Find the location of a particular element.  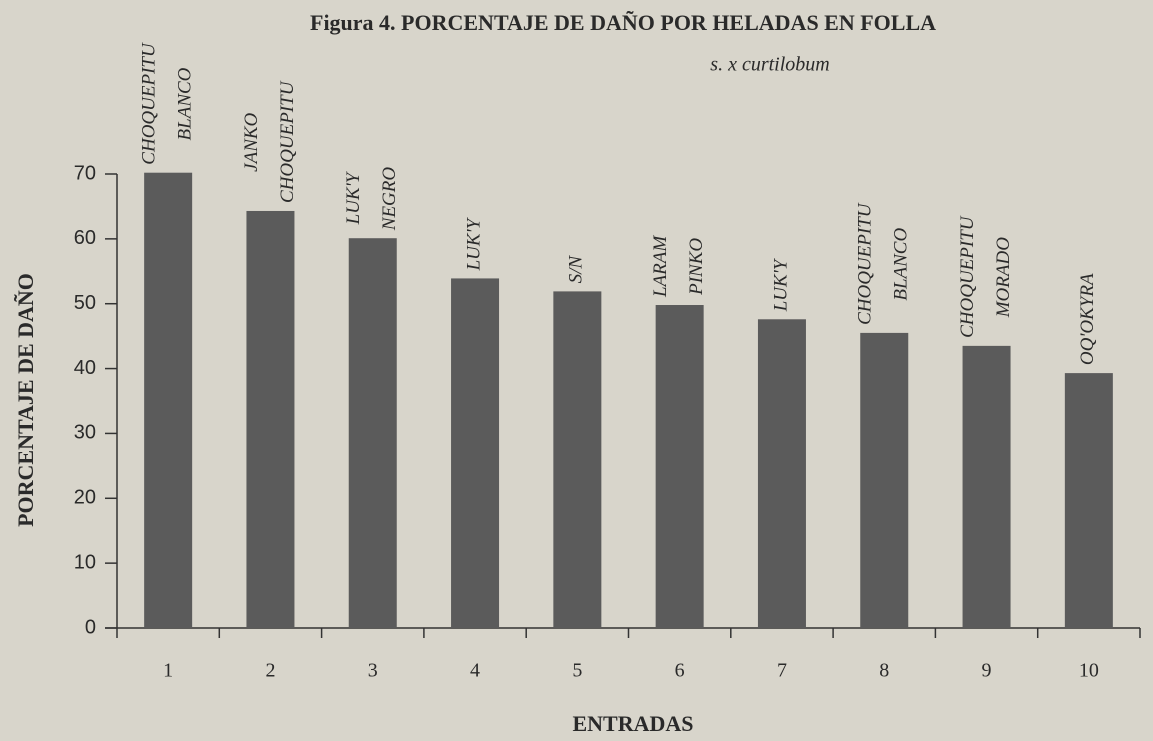

y-tick-label: 70 is located at coordinates (85, 173).